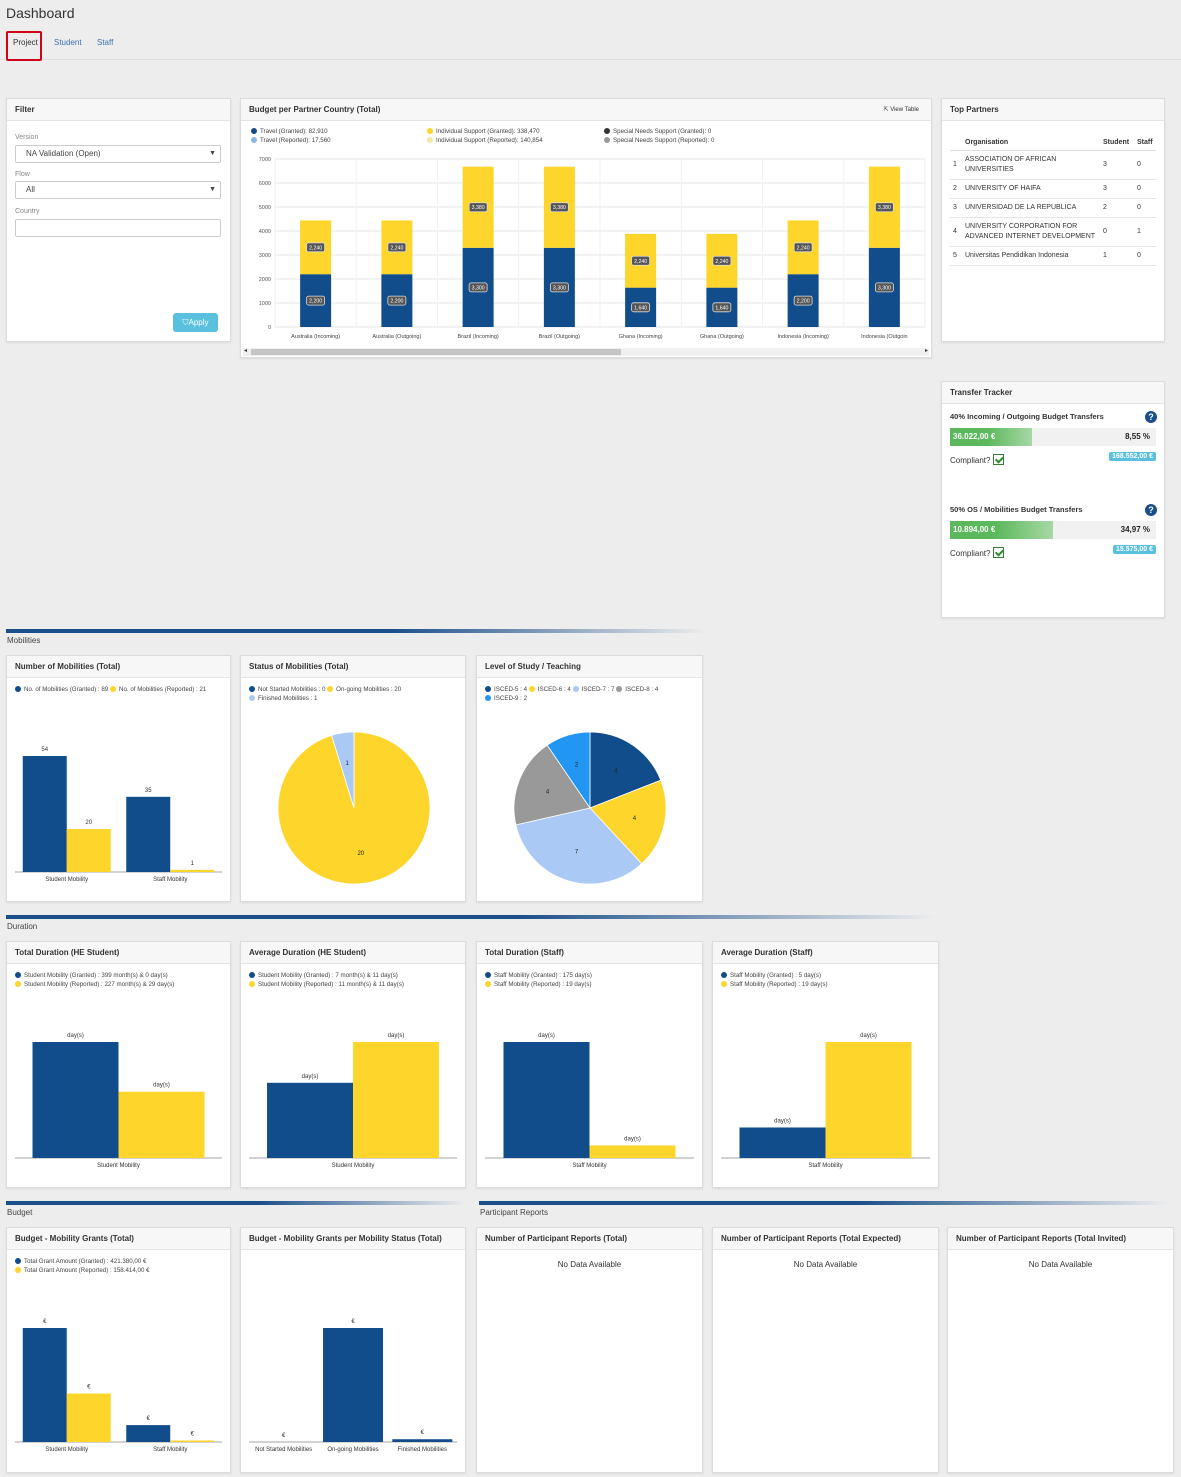 The image size is (1181, 1477). I want to click on panel-title: Number of Participant Reports (Total), so click(589, 1239).